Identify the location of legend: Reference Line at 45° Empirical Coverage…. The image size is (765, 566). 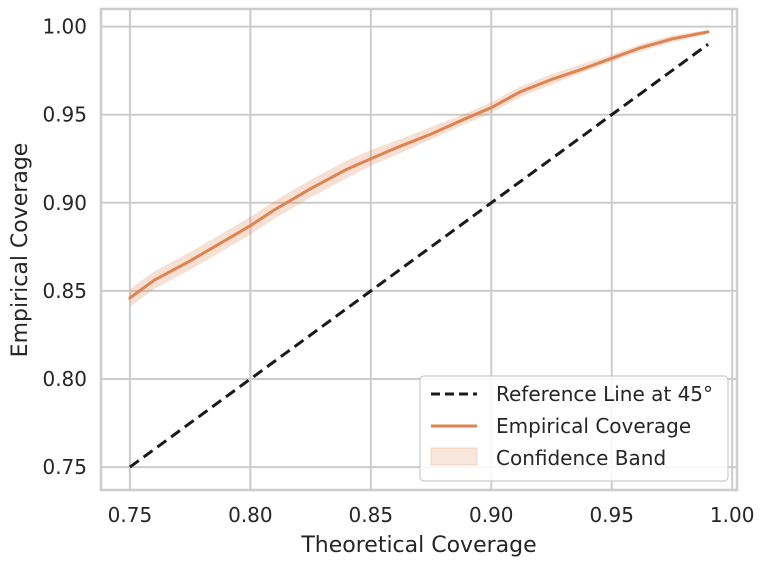
(574, 428).